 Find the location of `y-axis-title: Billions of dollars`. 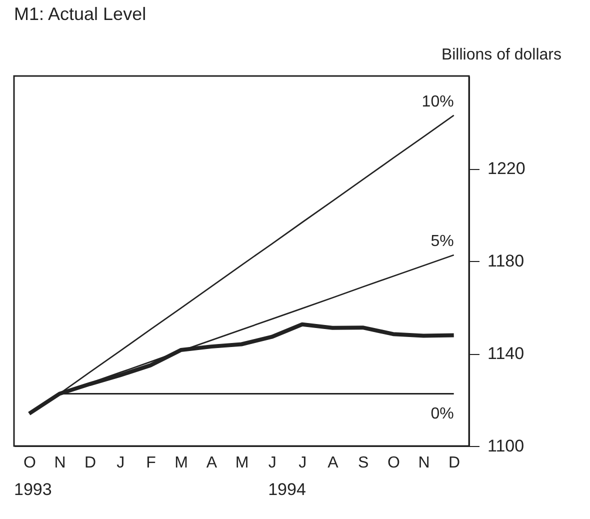

y-axis-title: Billions of dollars is located at coordinates (501, 55).